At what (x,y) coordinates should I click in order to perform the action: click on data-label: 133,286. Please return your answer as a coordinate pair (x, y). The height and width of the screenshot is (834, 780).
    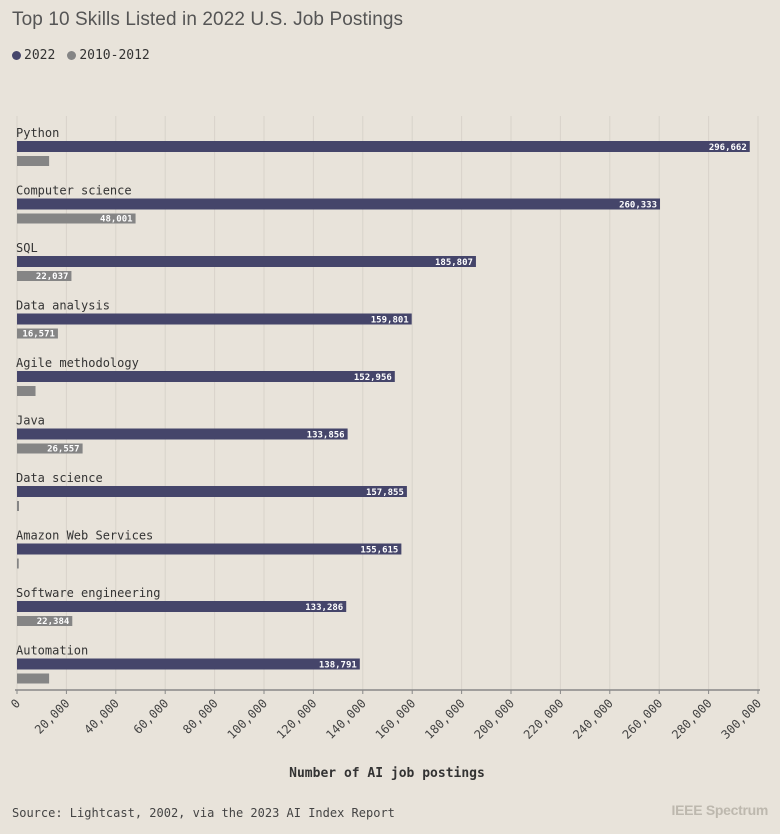
    Looking at the image, I should click on (324, 608).